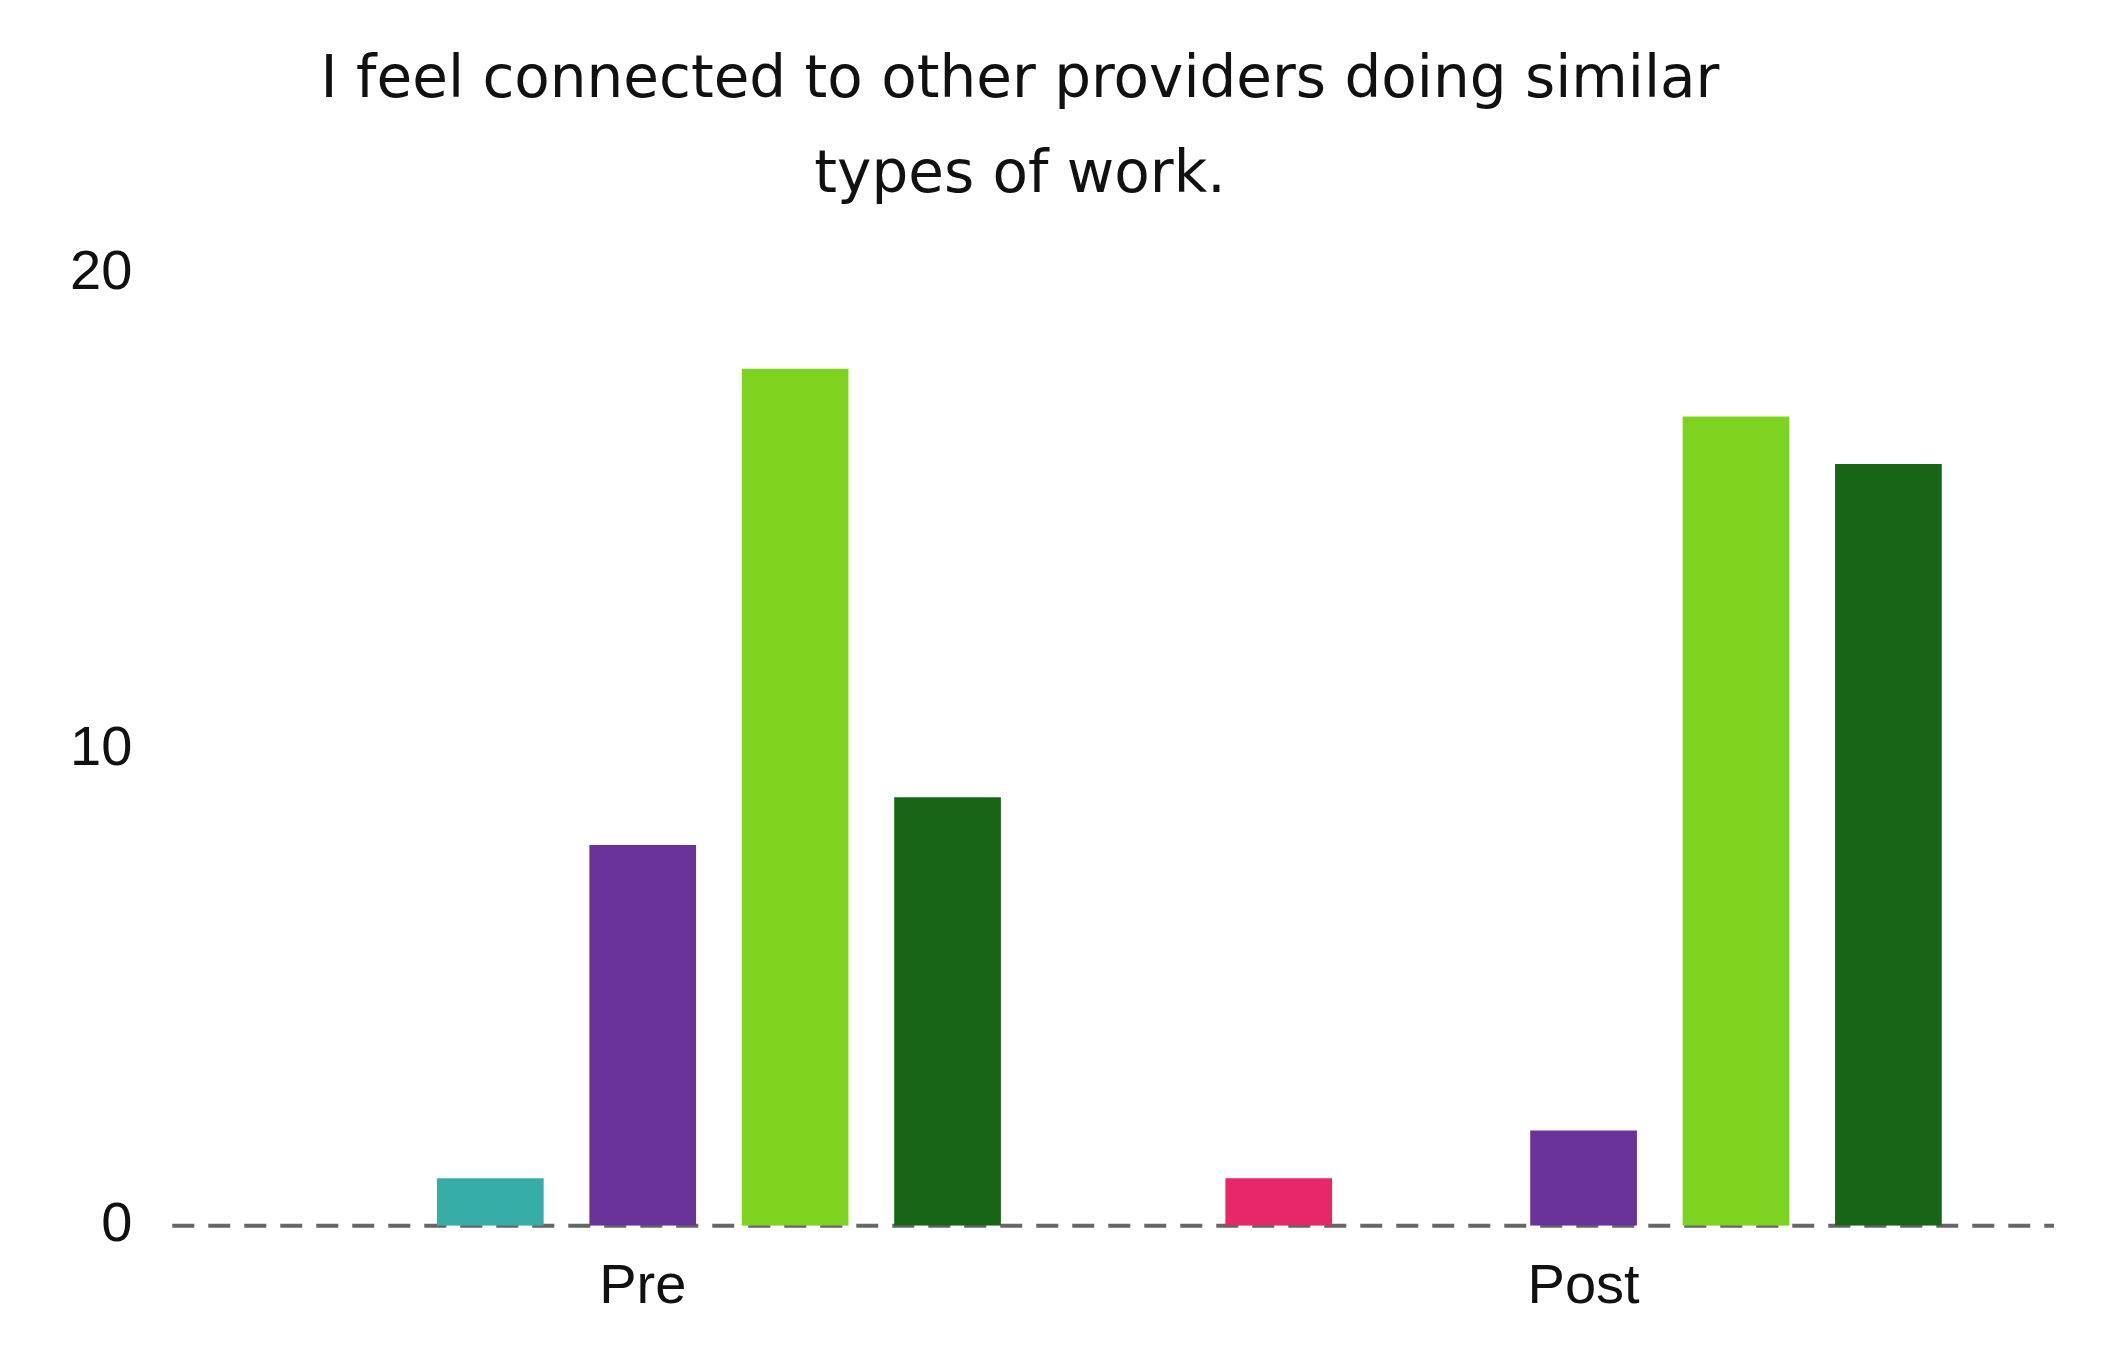 The image size is (2104, 1359). Describe the element at coordinates (101, 270) in the screenshot. I see `y-tick-label: 20` at that location.